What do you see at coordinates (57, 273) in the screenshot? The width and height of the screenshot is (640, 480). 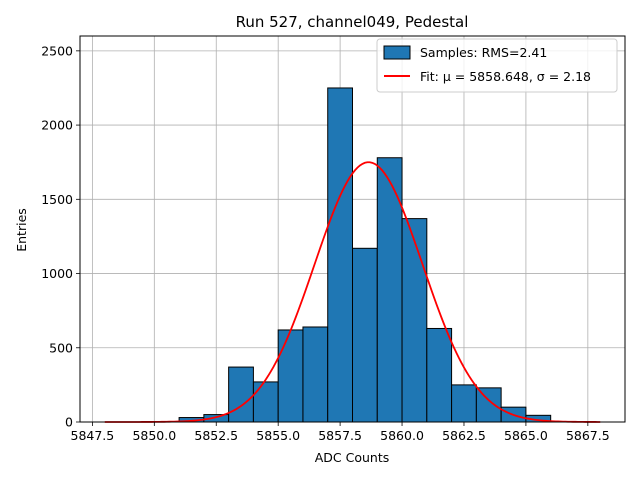 I see `y-tick-label: 1000` at bounding box center [57, 273].